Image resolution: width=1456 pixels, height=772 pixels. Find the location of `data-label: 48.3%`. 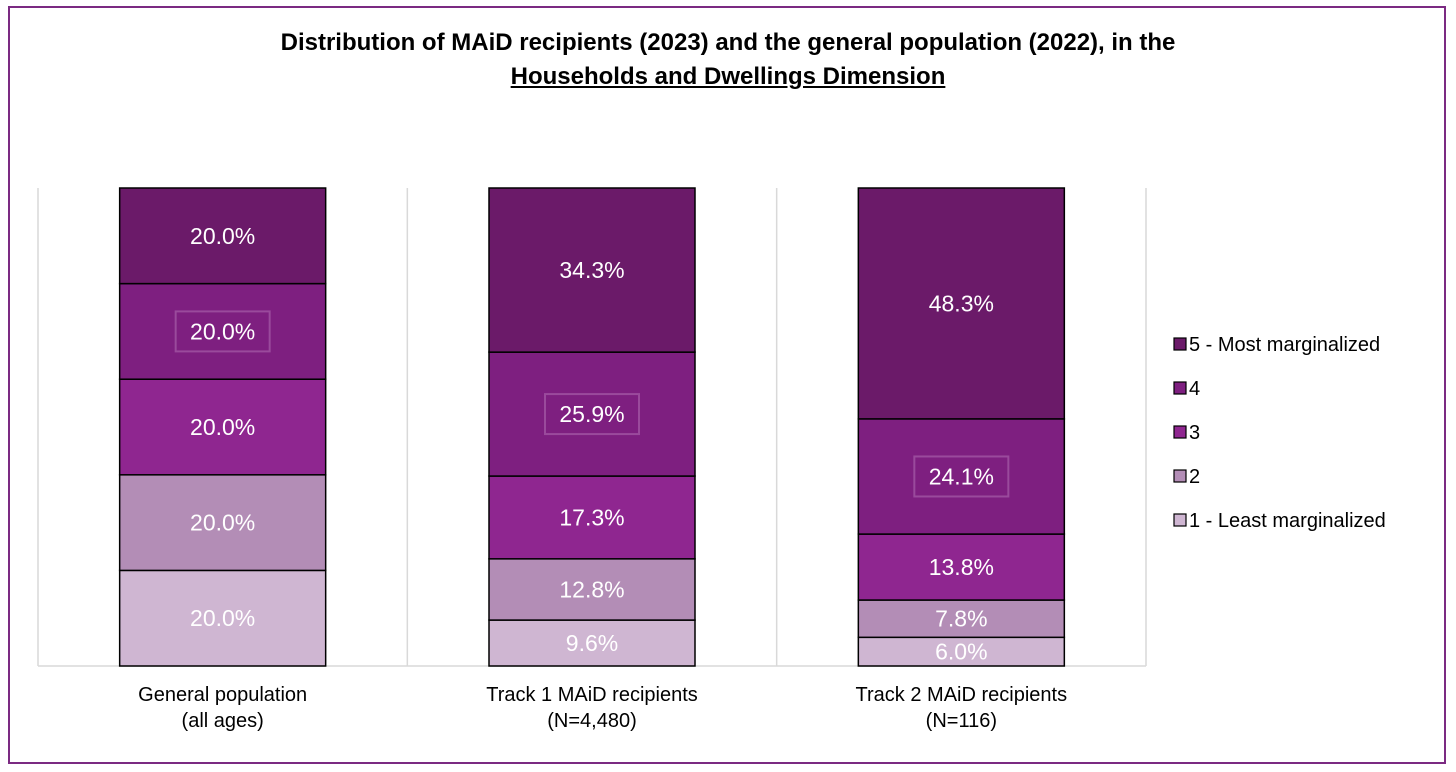

data-label: 48.3% is located at coordinates (961, 303).